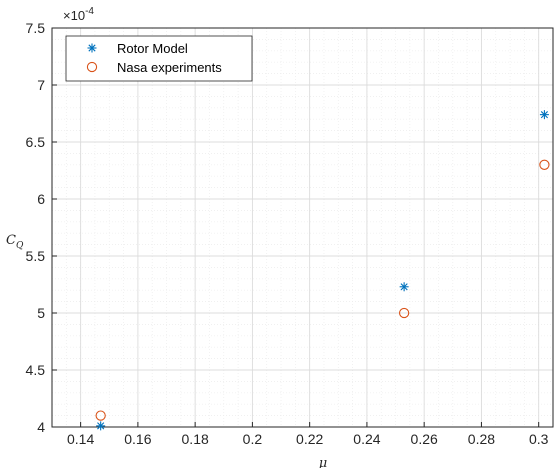 This screenshot has width=558, height=468. I want to click on x-tick-label: 0.16, so click(137, 439).